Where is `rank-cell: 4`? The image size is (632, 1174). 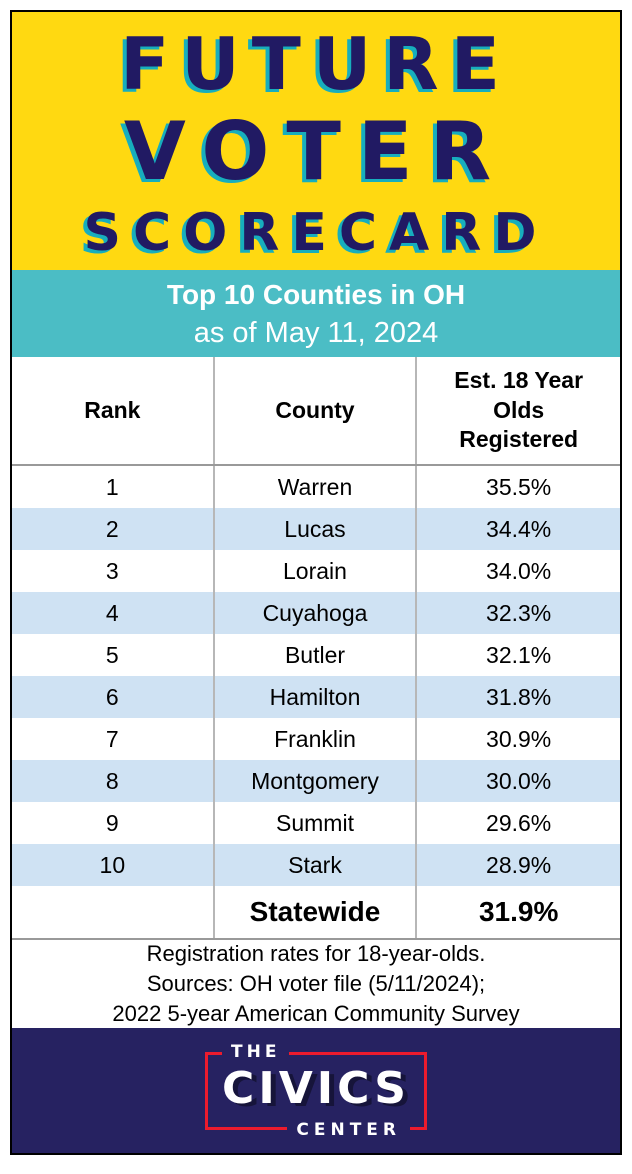
rank-cell: 4 is located at coordinates (113, 613).